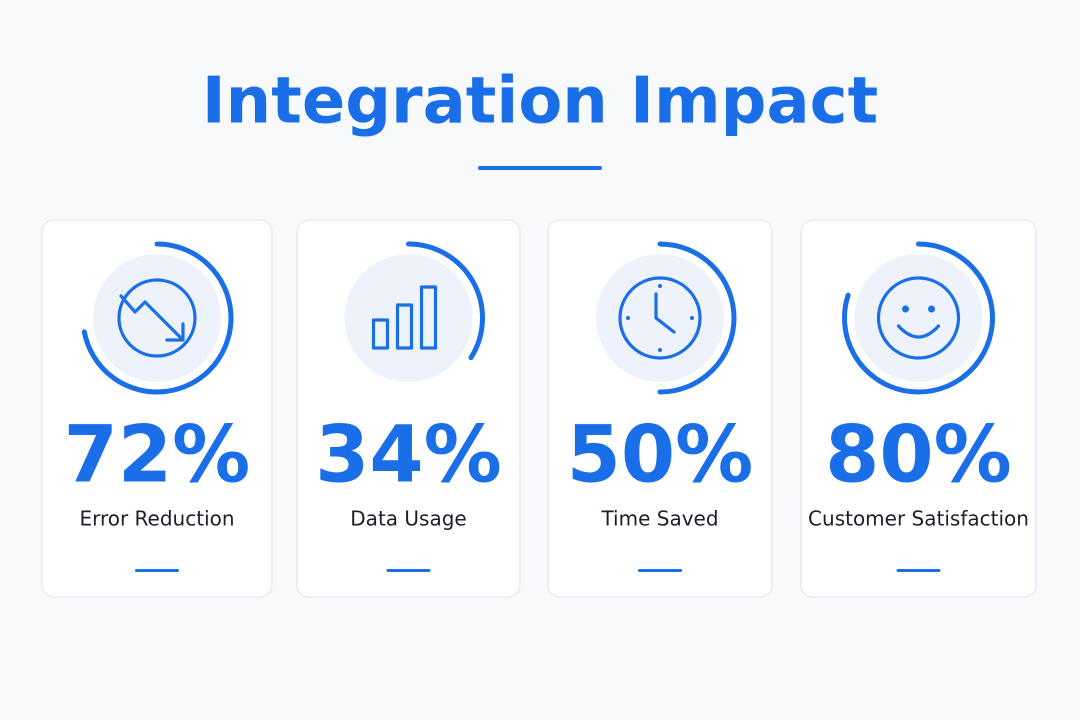  I want to click on title-underline, so click(540, 168).